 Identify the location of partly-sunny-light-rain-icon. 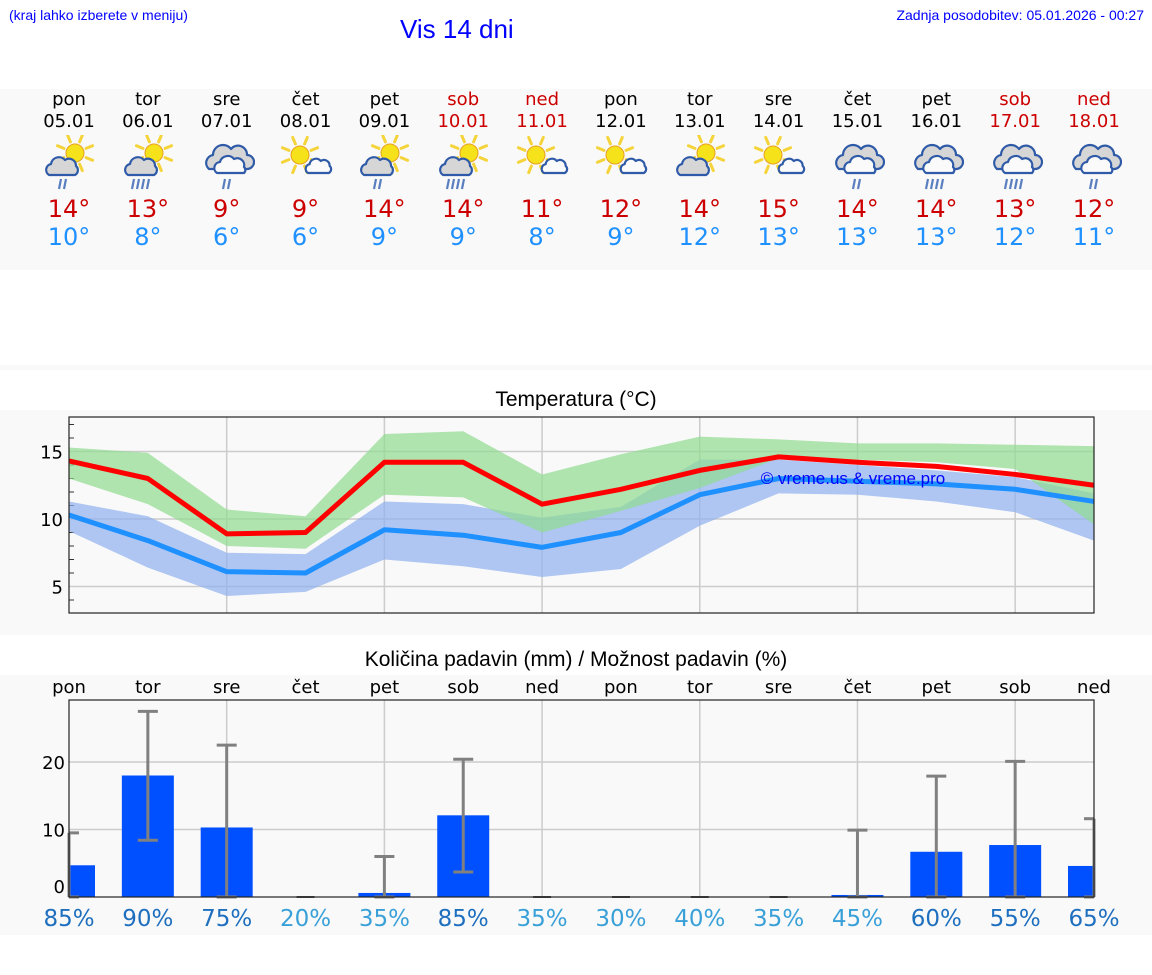
(385, 162).